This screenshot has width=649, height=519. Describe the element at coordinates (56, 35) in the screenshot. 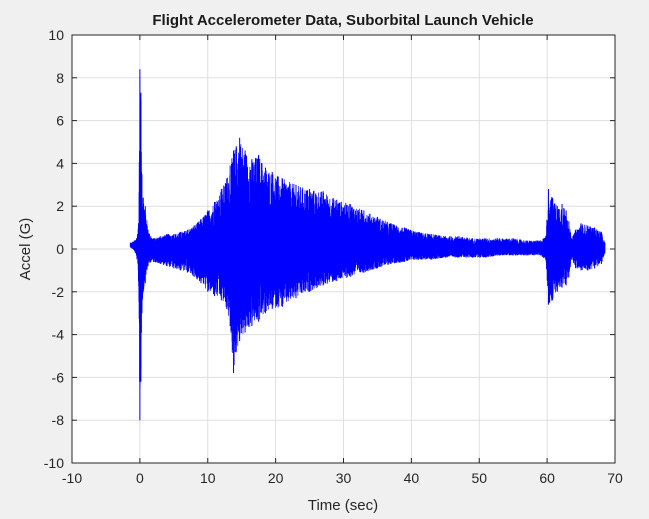

I see `y-tick-label: 10` at that location.